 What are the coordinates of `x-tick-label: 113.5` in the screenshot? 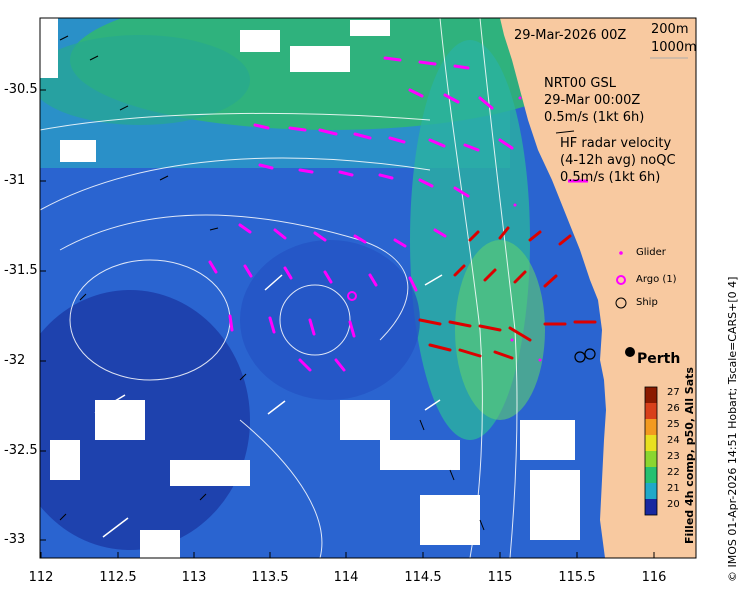 It's located at (270, 577).